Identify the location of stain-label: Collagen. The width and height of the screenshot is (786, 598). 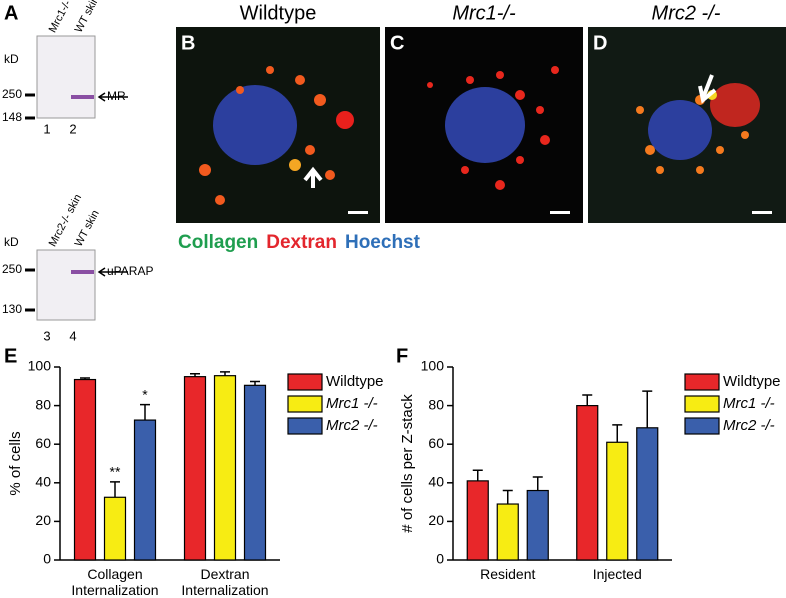
(218, 242).